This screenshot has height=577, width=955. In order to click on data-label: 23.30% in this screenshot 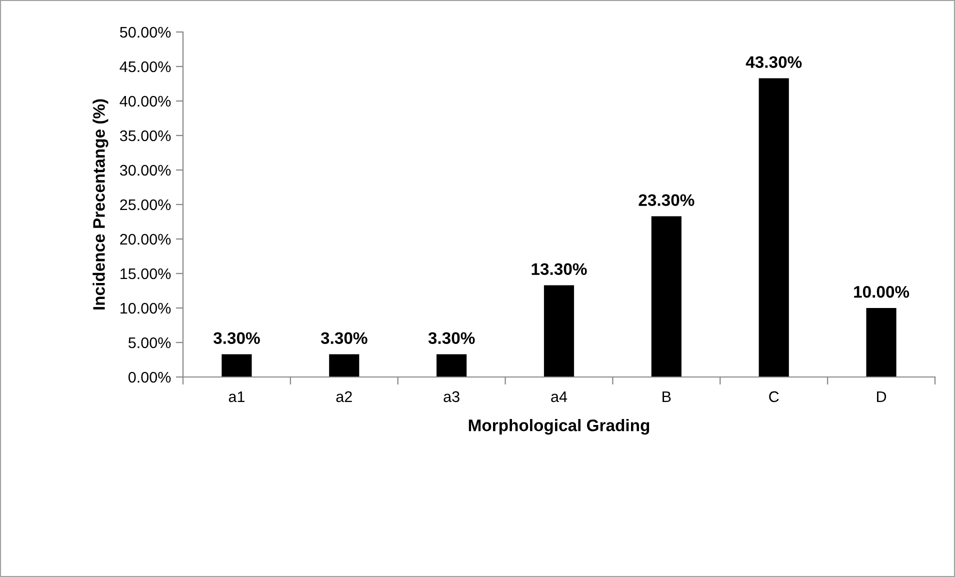, I will do `click(666, 200)`.